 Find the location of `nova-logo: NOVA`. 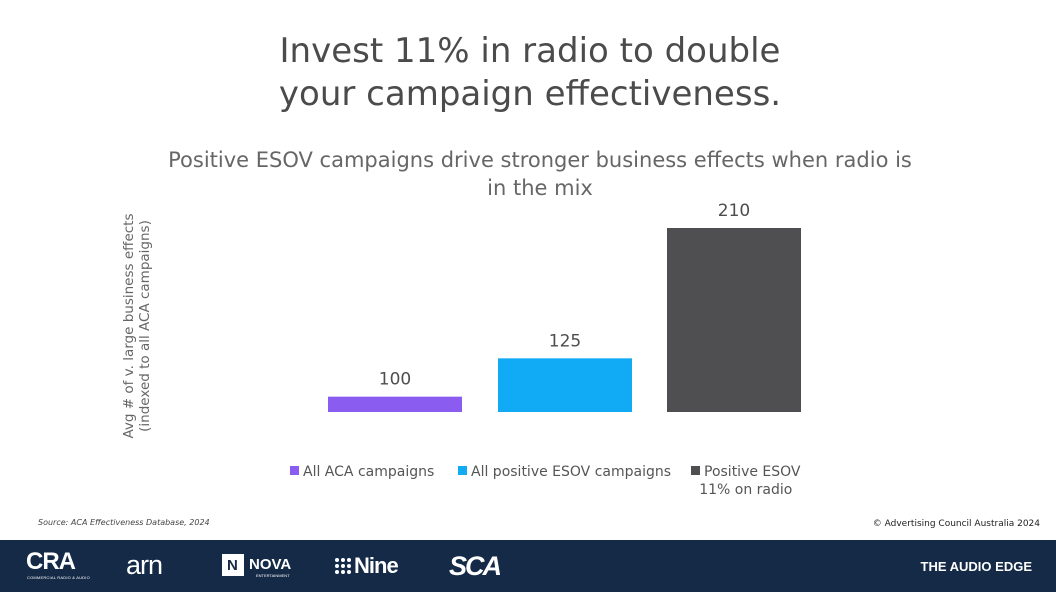

nova-logo: NOVA is located at coordinates (270, 564).